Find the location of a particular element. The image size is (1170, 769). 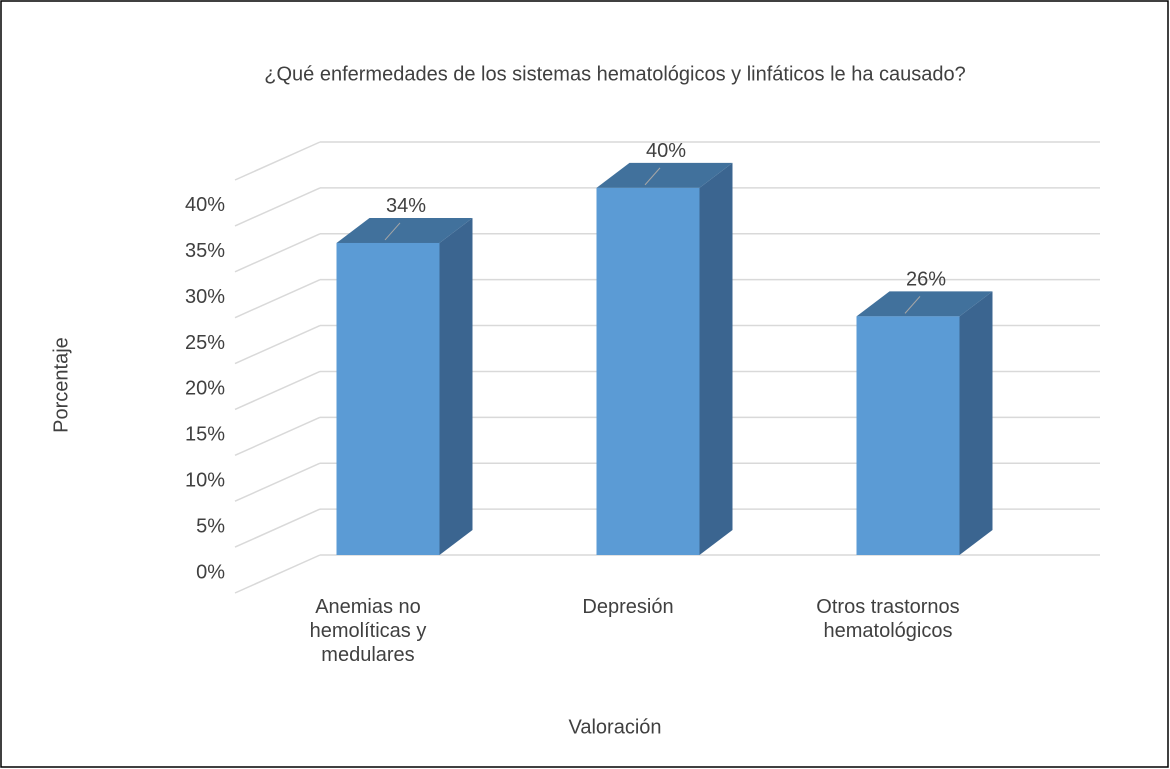

y-tick-label: 25% is located at coordinates (205, 343).